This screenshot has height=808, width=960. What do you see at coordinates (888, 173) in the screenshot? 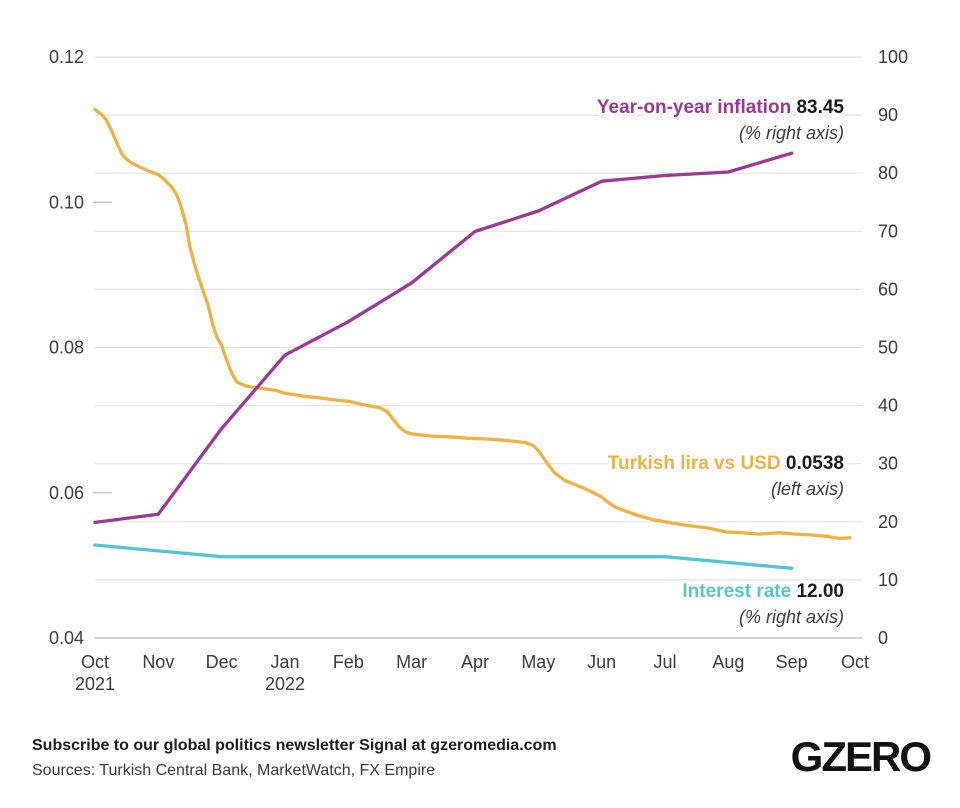
I see `right-axis-tick-label: 80` at bounding box center [888, 173].